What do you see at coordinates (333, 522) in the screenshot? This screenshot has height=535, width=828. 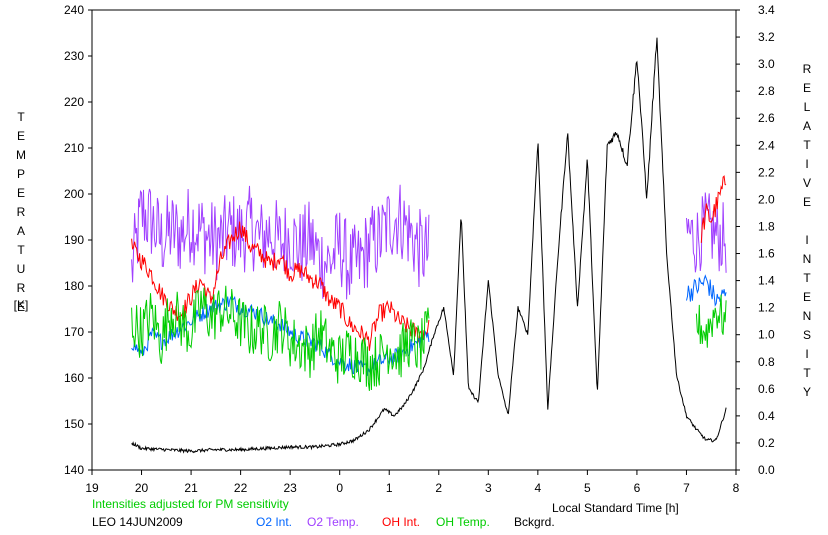 I see `legend-item-o2-temp: O2 Temp.` at bounding box center [333, 522].